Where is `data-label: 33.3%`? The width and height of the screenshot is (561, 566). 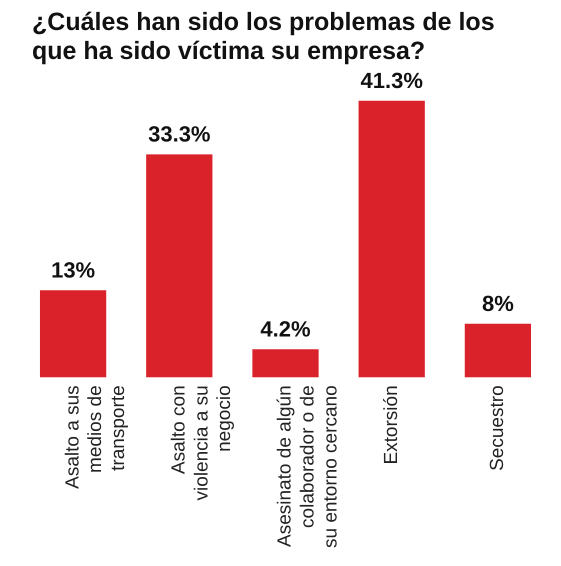
data-label: 33.3% is located at coordinates (179, 133).